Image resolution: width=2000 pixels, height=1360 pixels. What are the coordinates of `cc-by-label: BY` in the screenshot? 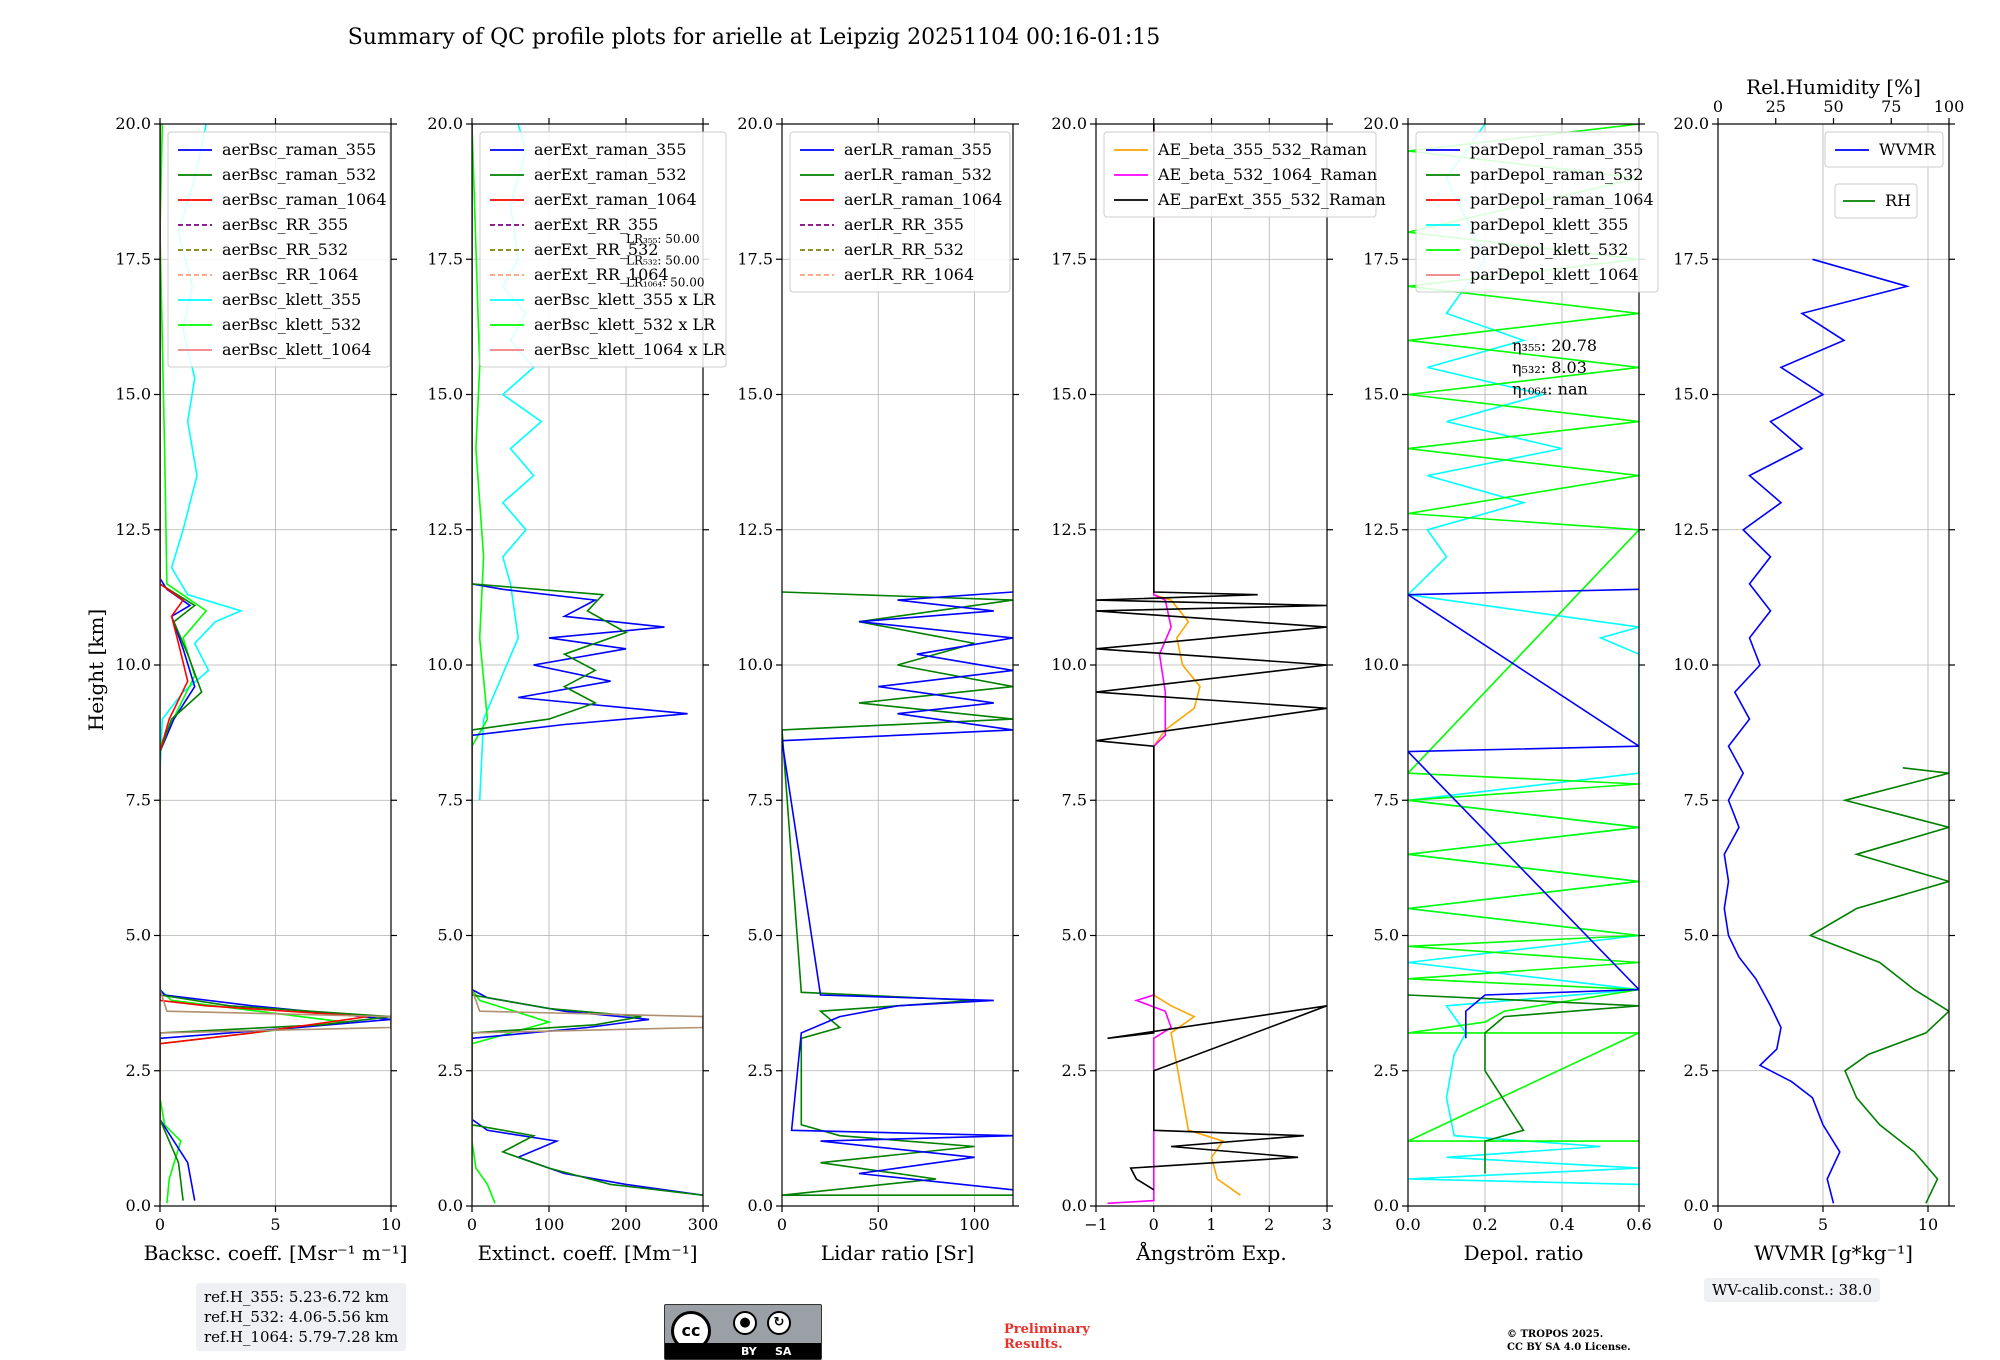 It's located at (749, 1351).